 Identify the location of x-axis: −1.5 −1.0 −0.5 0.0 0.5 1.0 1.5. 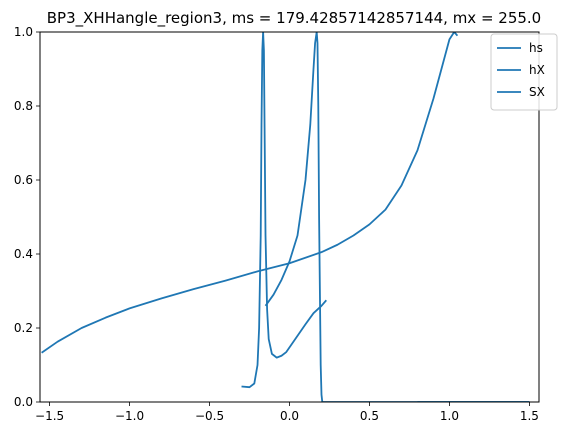
(287, 412).